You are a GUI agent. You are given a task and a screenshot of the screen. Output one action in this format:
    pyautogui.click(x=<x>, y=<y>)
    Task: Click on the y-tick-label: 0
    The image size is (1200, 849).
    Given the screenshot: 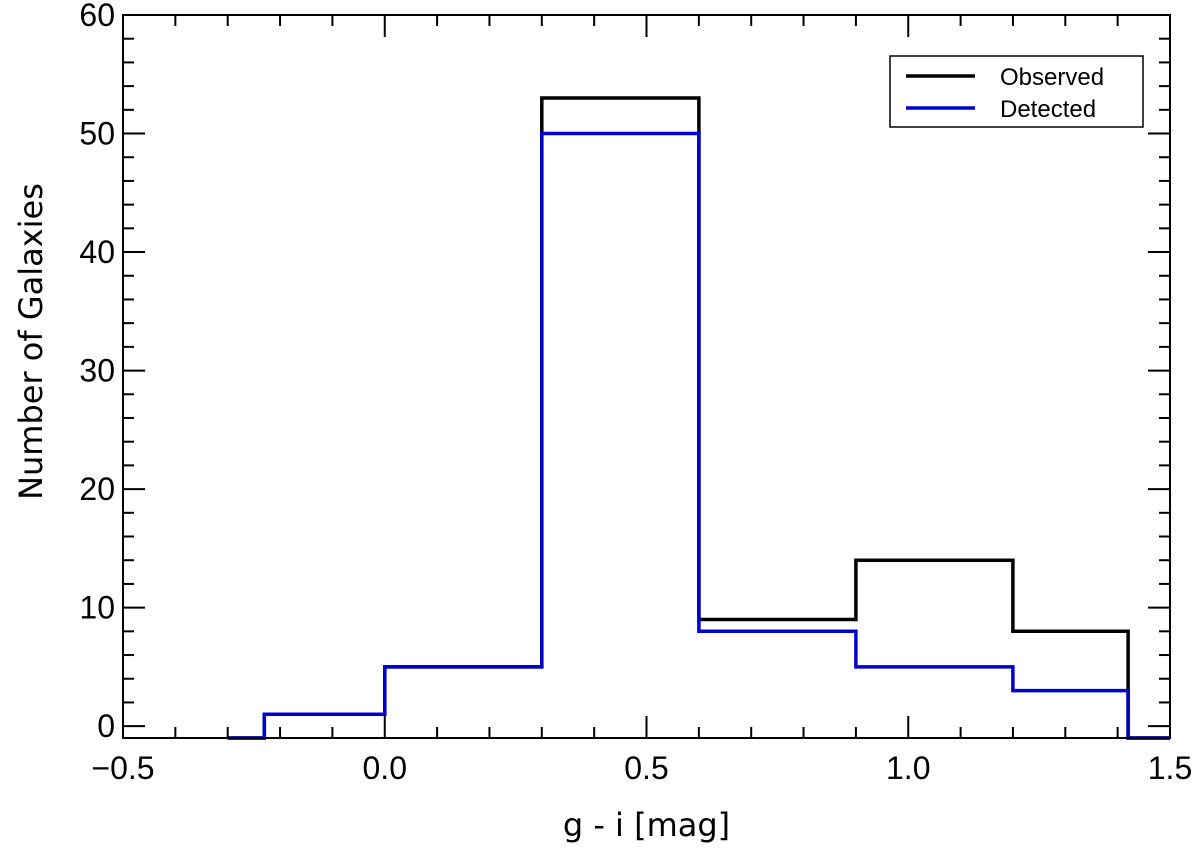 What is the action you would take?
    pyautogui.click(x=106, y=726)
    